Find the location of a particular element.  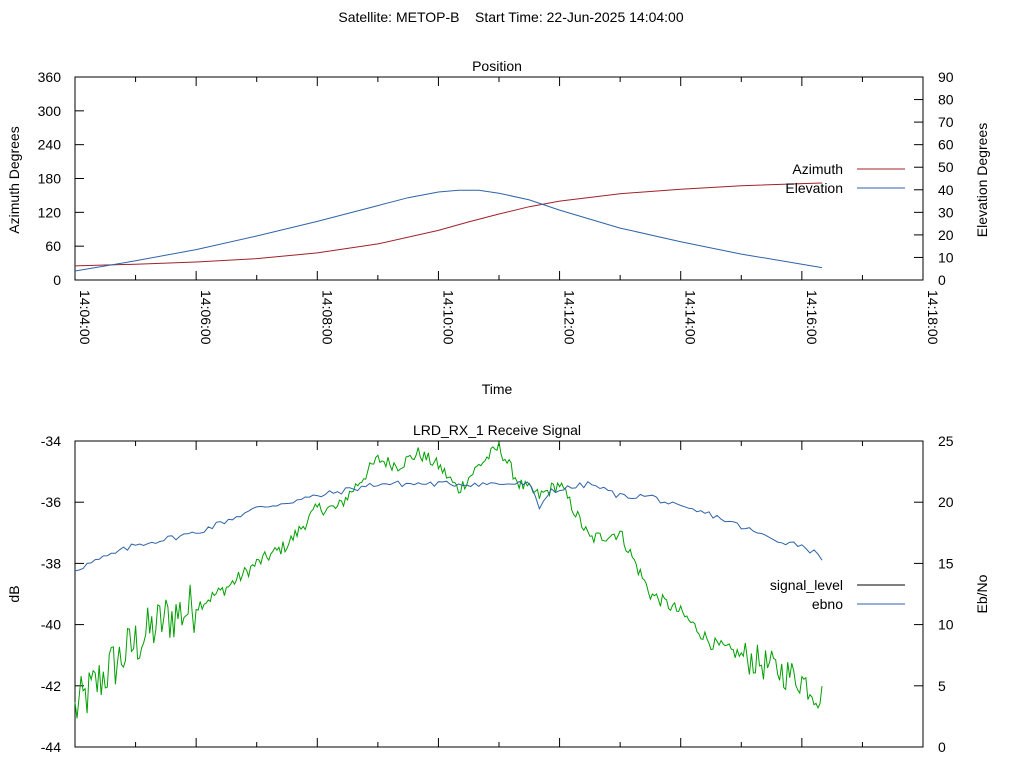

x-tick-label: 14:18:00 is located at coordinates (933, 317).